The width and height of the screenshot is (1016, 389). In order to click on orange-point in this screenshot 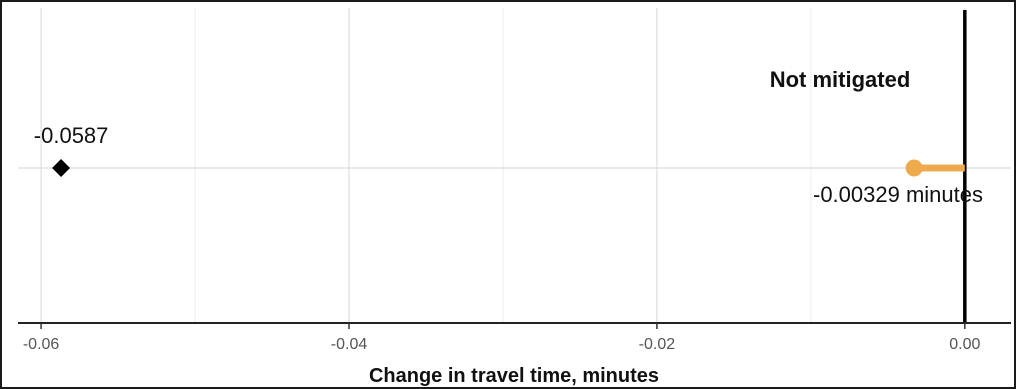, I will do `click(914, 168)`.